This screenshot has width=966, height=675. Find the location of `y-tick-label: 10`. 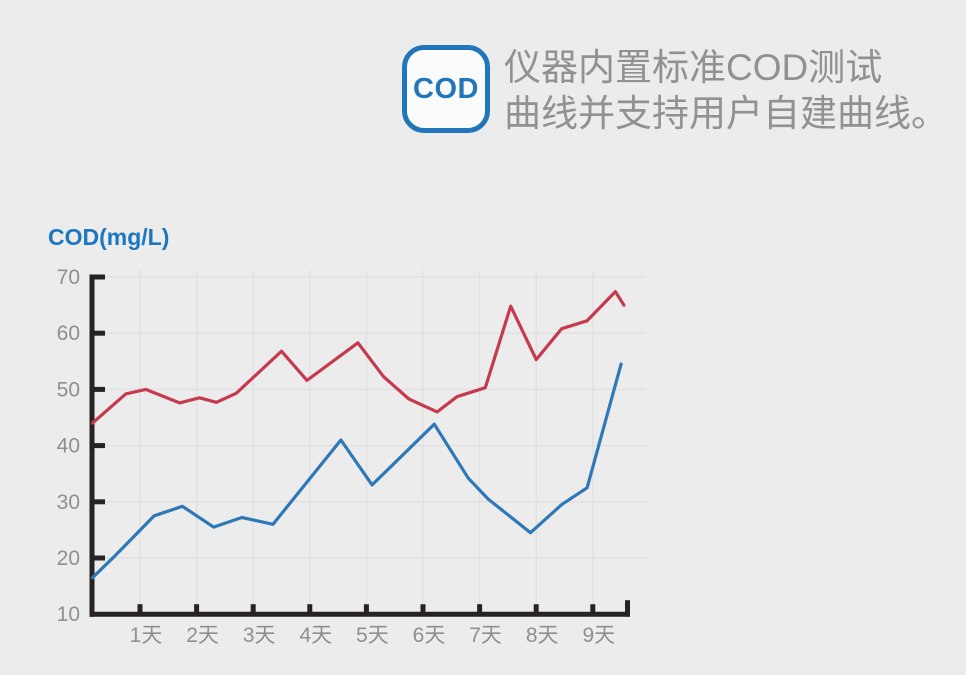

y-tick-label: 10 is located at coordinates (68, 614).